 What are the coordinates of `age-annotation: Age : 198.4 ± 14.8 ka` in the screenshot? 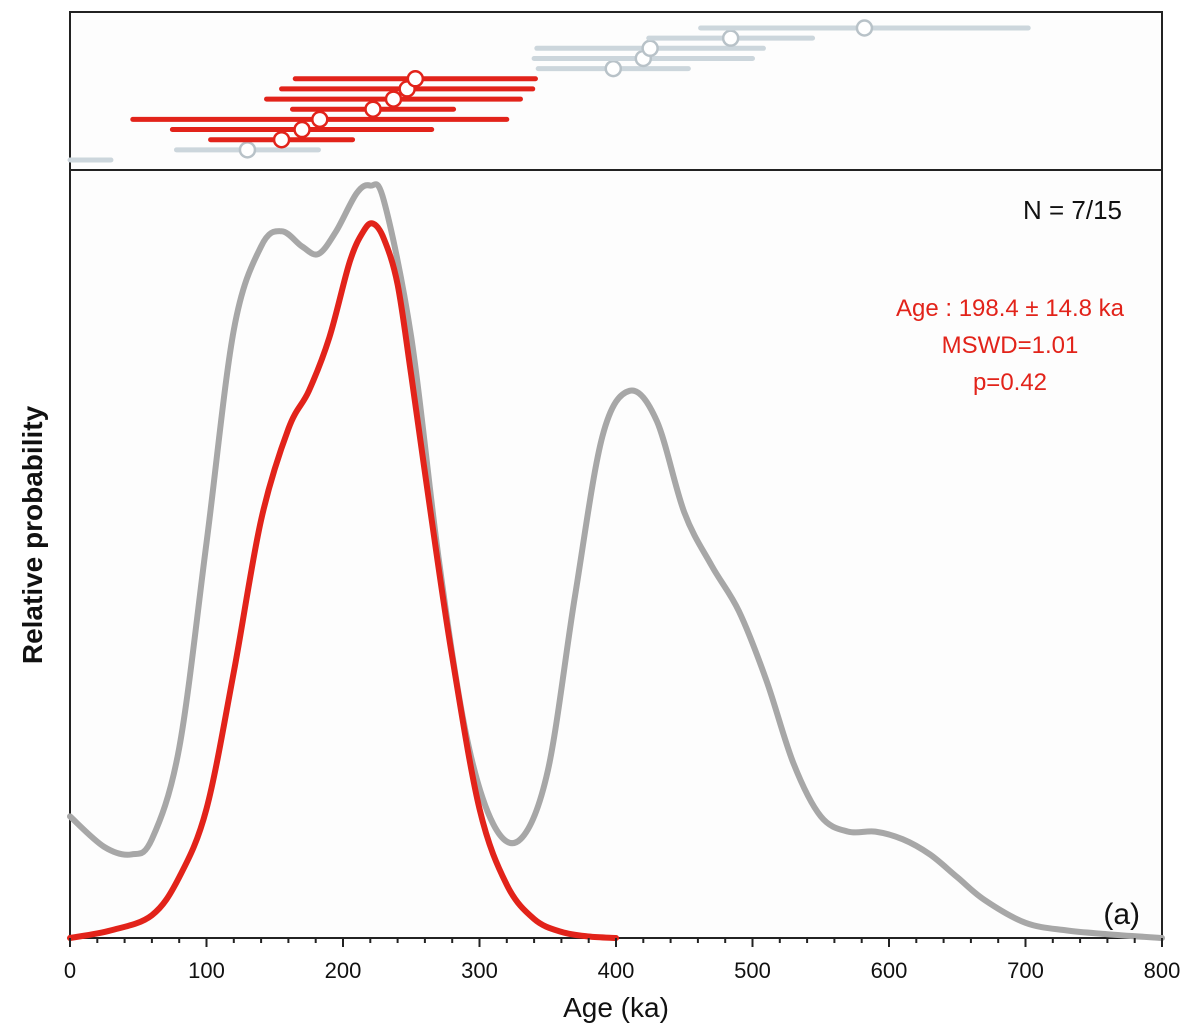 It's located at (1010, 308).